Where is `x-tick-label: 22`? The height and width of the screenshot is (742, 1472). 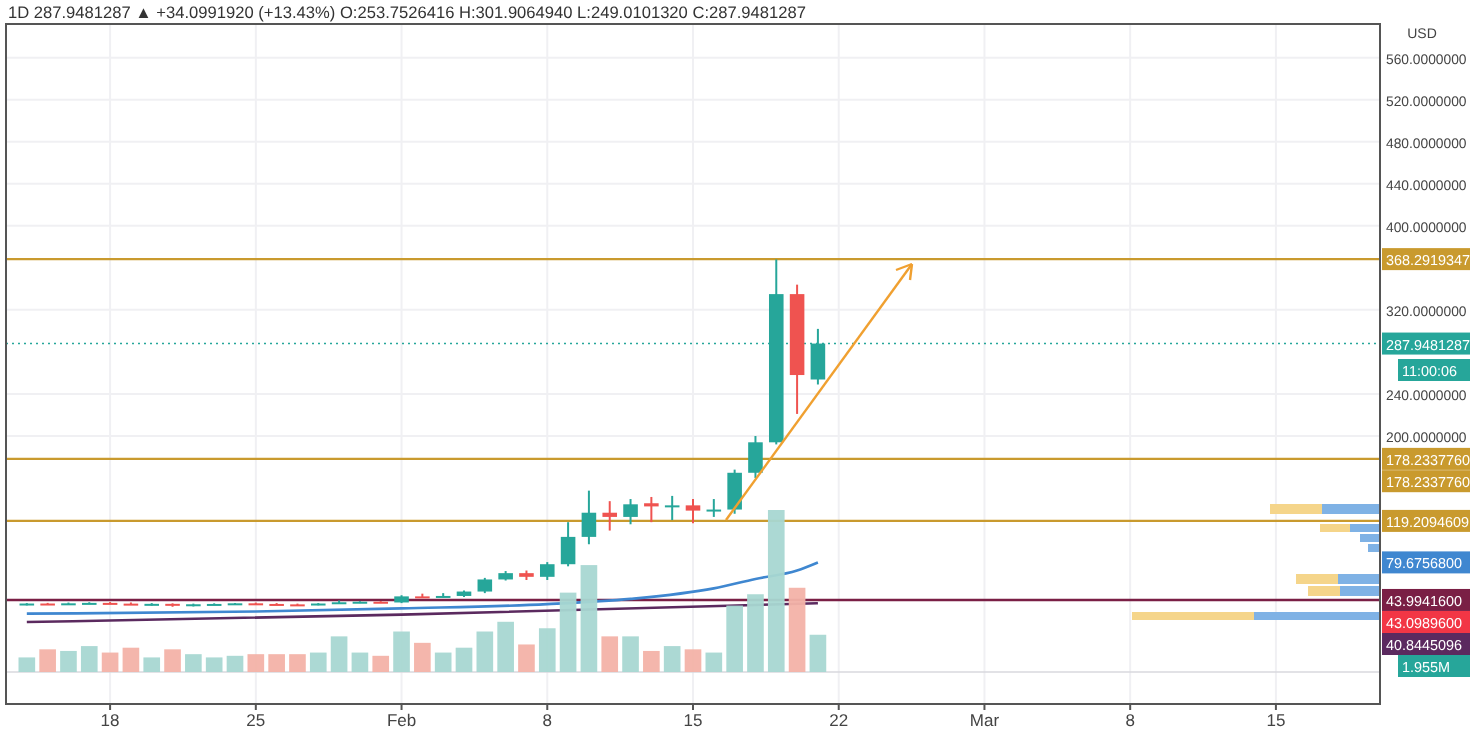 x-tick-label: 22 is located at coordinates (839, 720).